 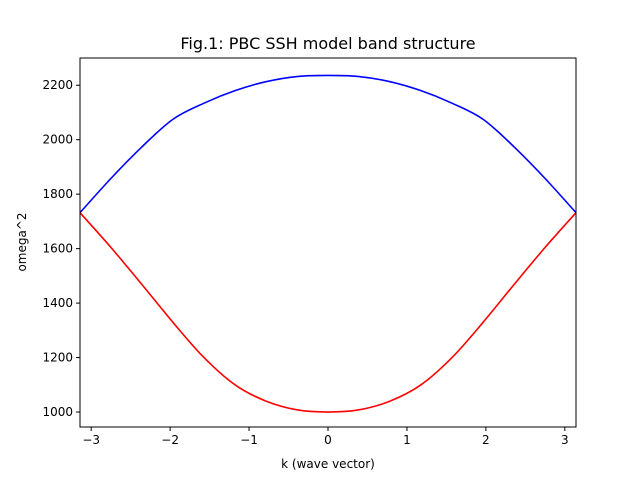 I want to click on x-tick-label: −3, so click(x=91, y=440).